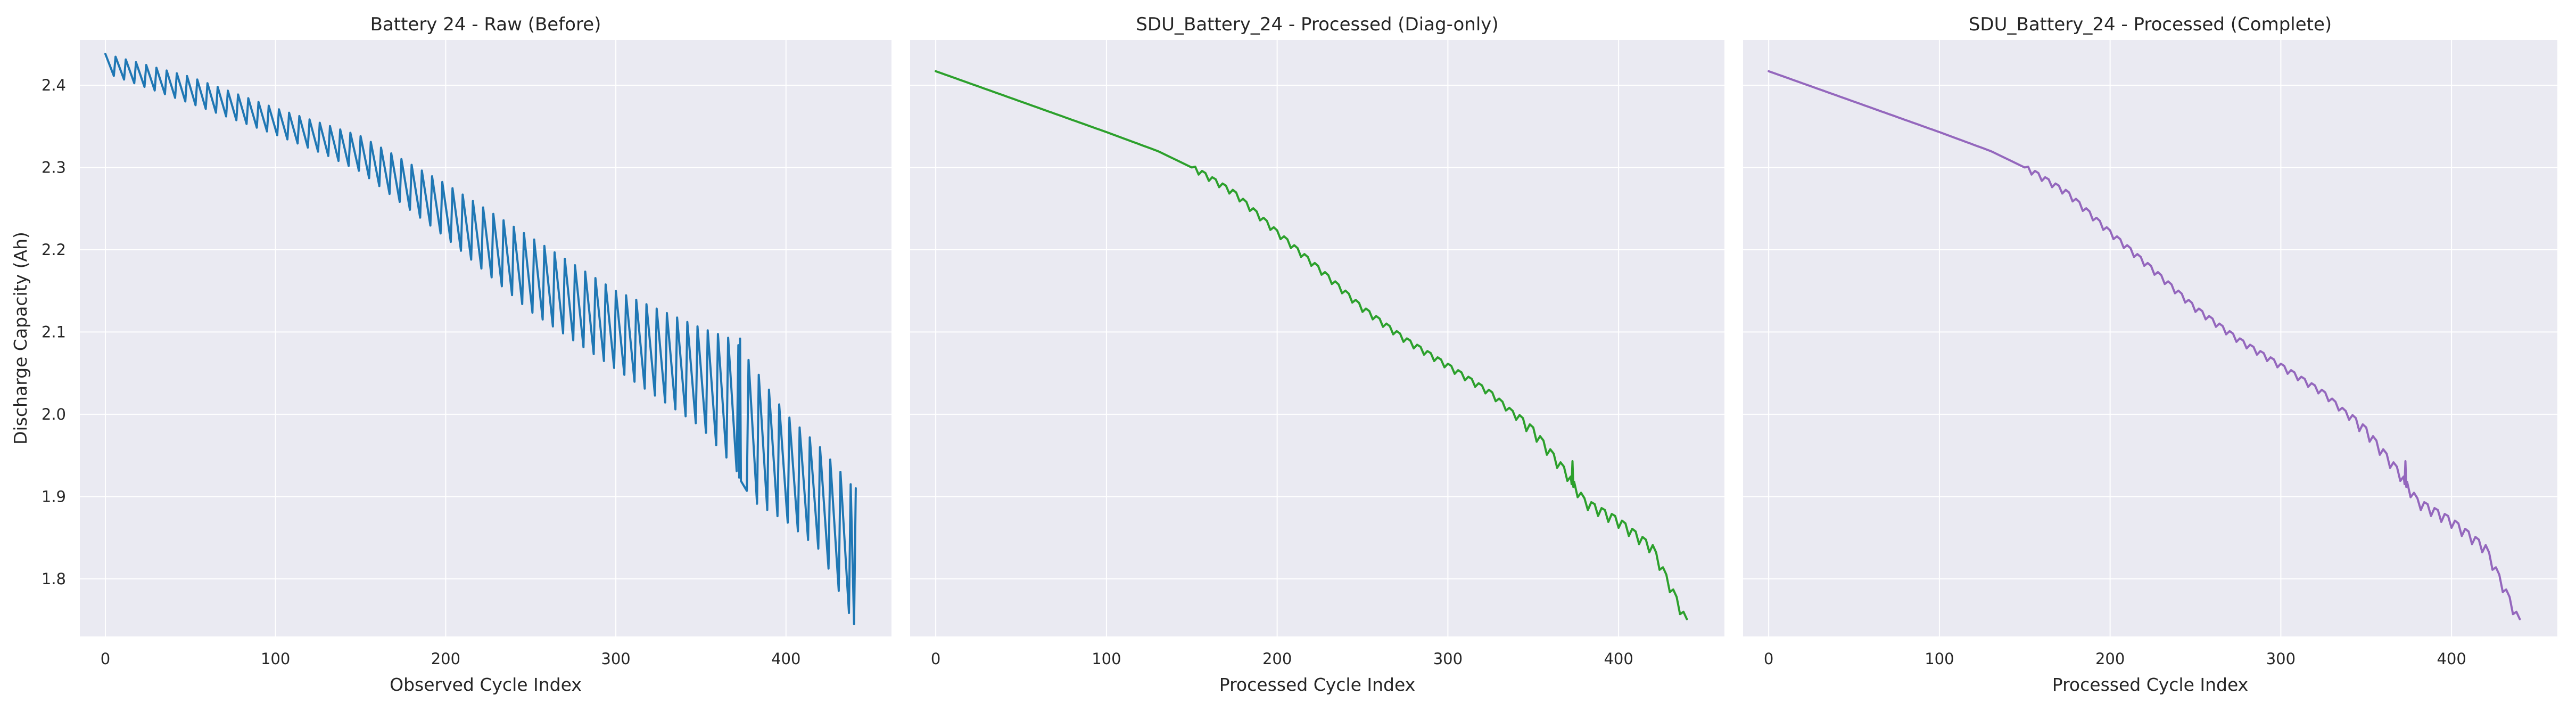 Image resolution: width=2576 pixels, height=703 pixels. Describe the element at coordinates (486, 684) in the screenshot. I see `x-axis-label-raw: Observed Cycle Index` at that location.